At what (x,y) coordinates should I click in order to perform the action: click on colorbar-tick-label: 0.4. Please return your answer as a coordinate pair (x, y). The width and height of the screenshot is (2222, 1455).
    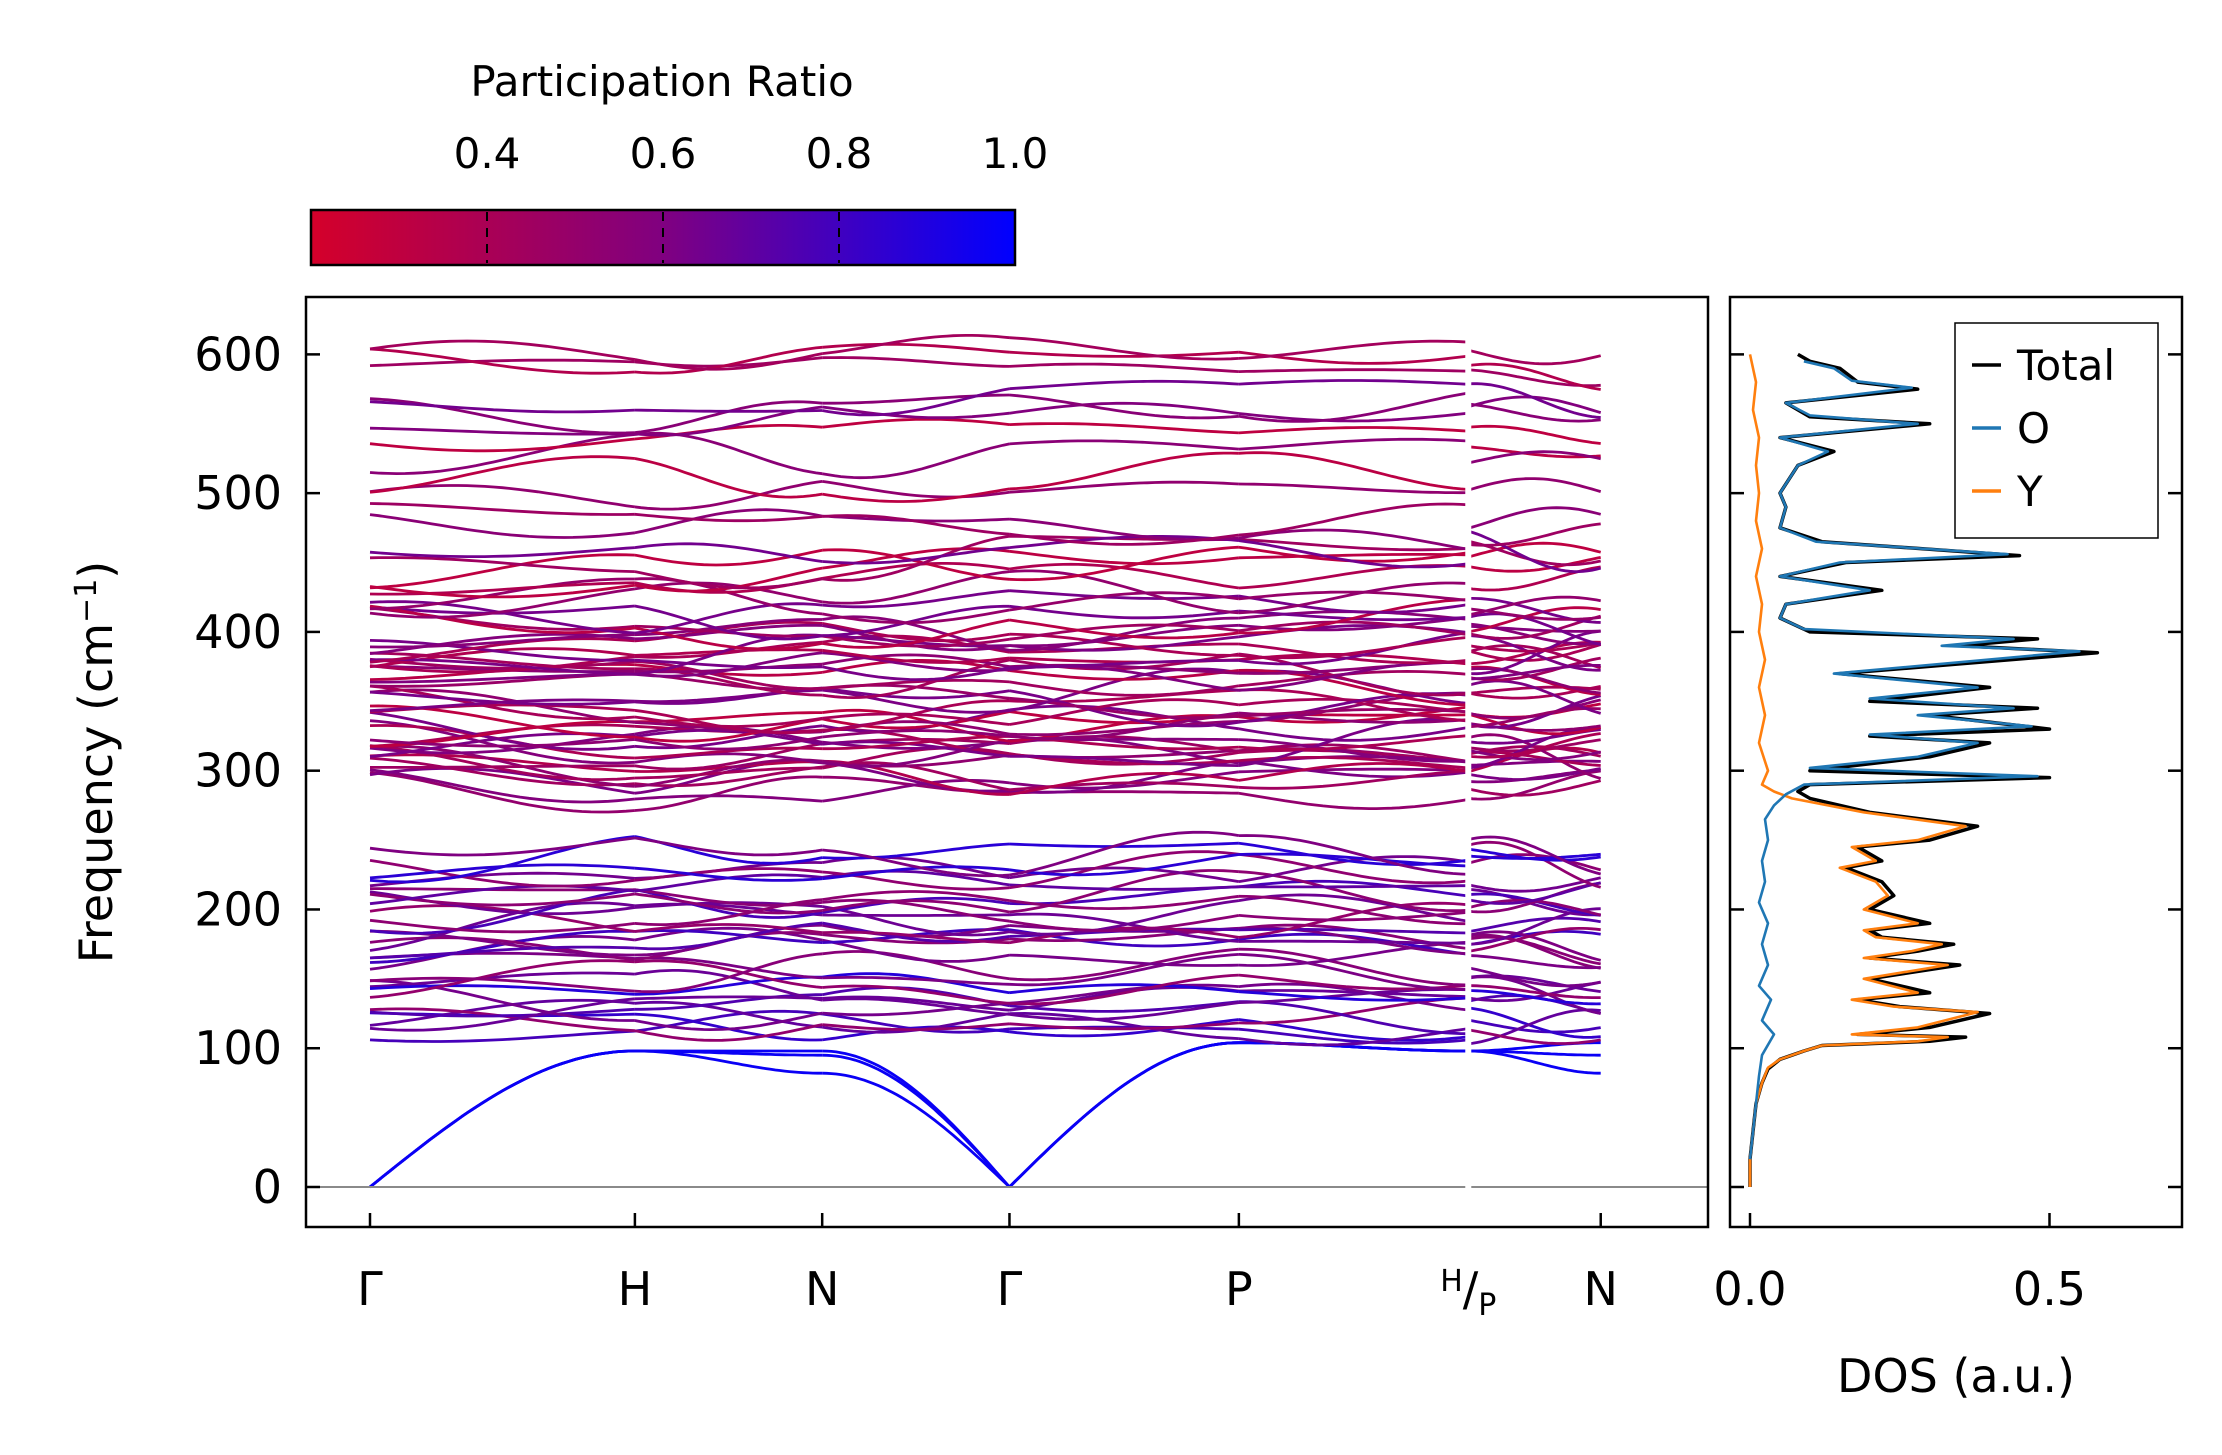
    Looking at the image, I should click on (487, 153).